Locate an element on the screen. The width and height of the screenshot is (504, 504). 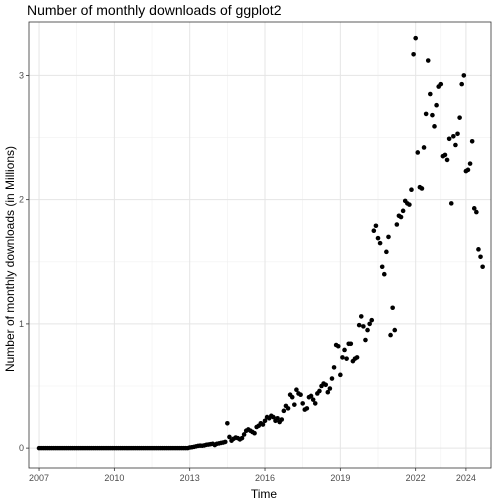
x-axis-title: Time is located at coordinates (264, 494).